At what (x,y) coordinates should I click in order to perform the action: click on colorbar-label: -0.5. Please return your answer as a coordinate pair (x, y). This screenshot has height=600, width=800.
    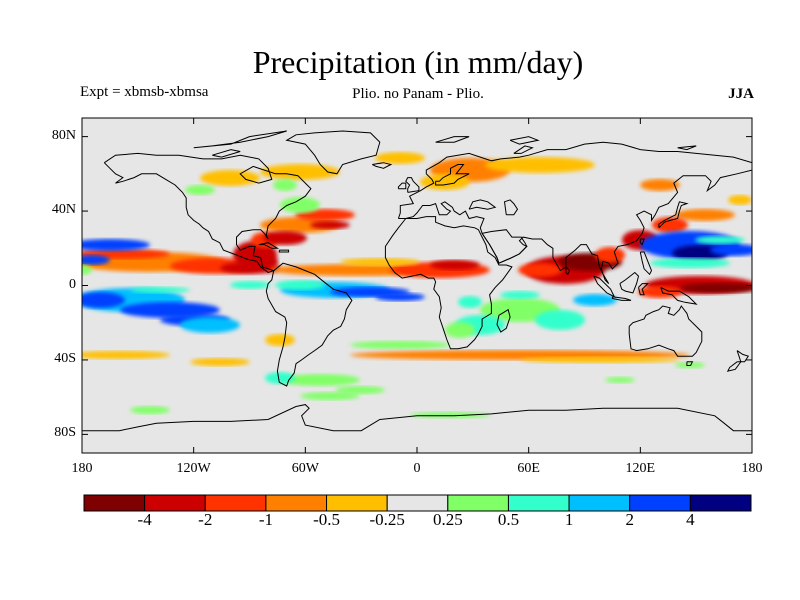
    Looking at the image, I should click on (326, 519).